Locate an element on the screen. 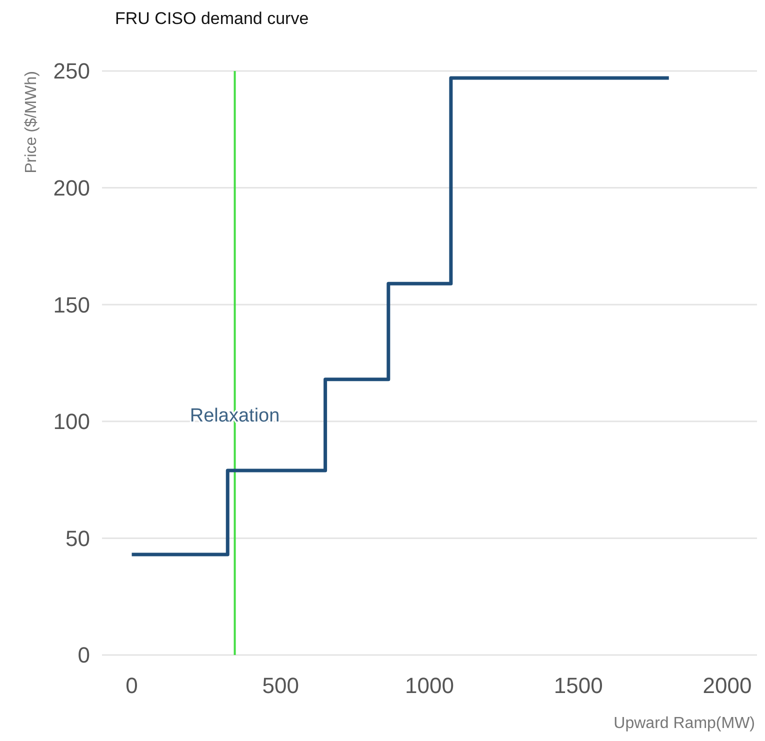 This screenshot has height=741, width=765. y-tick-label: 100 is located at coordinates (71, 421).